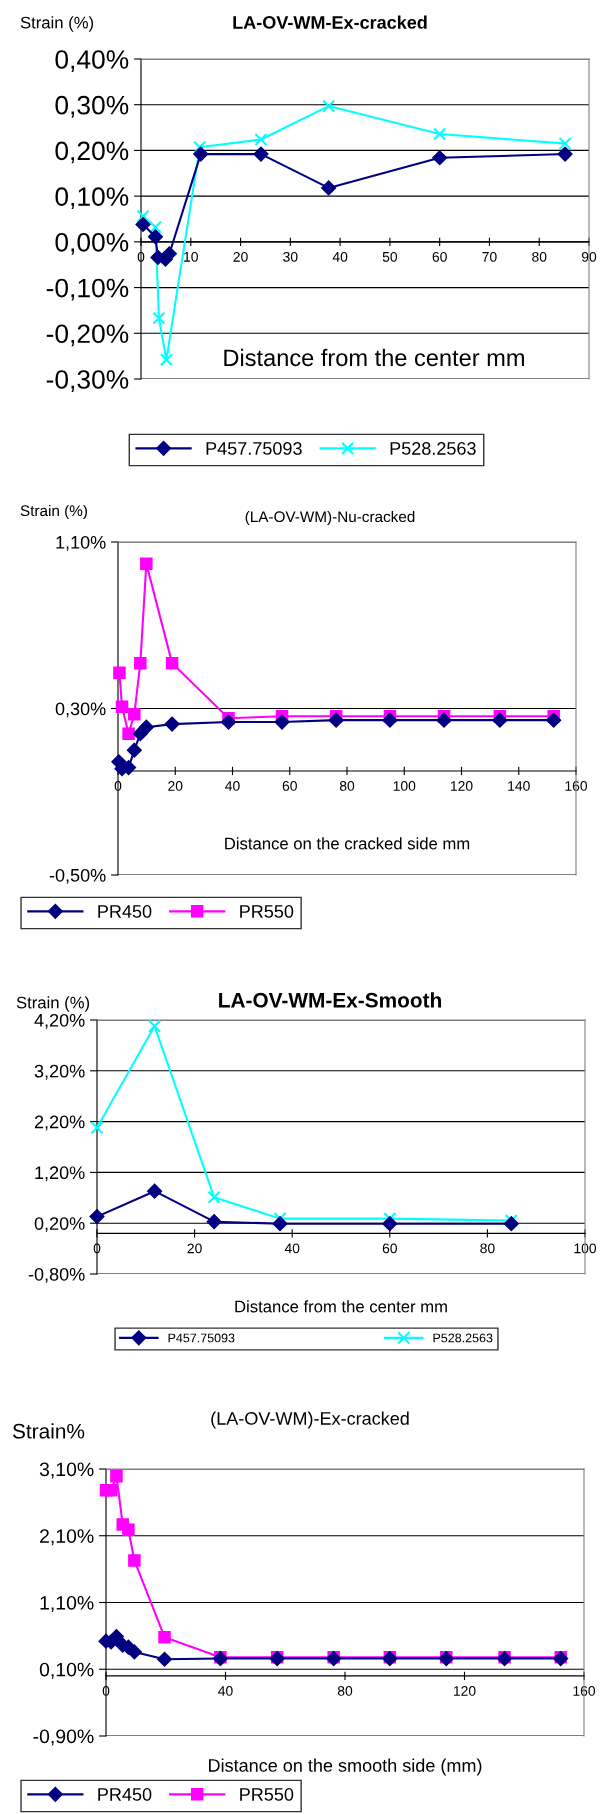  What do you see at coordinates (519, 786) in the screenshot?
I see `x-tick-label: 140` at bounding box center [519, 786].